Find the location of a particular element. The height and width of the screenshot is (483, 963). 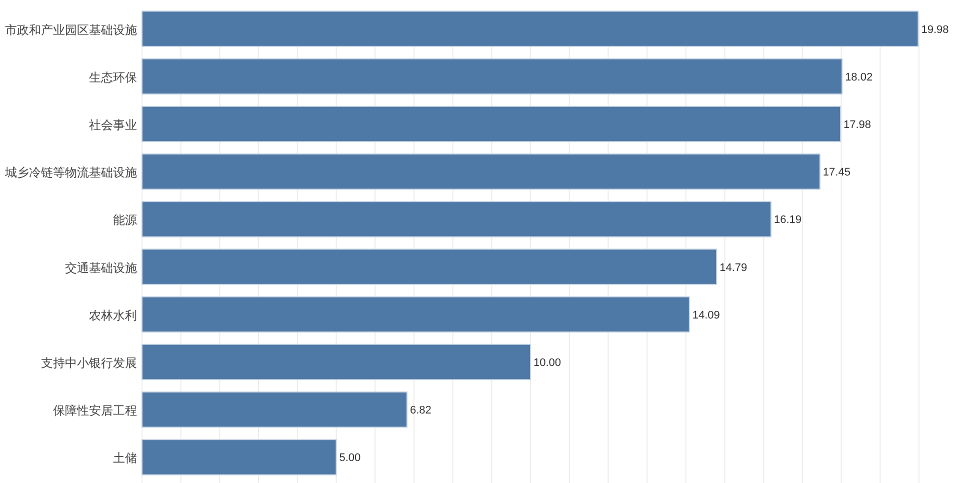

data-label: 19.98 is located at coordinates (935, 30).